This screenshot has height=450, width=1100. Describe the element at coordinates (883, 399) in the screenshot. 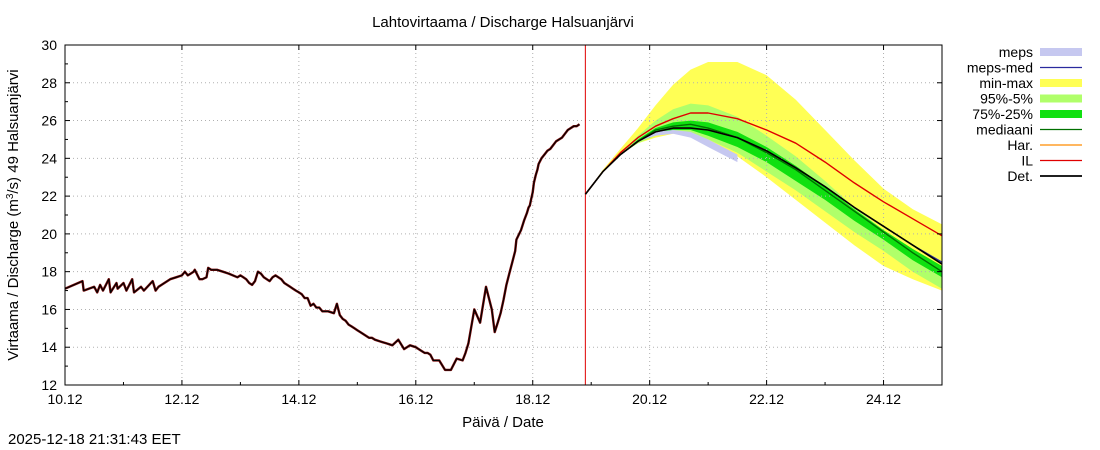

I see `x-tick-label: 24.12` at that location.